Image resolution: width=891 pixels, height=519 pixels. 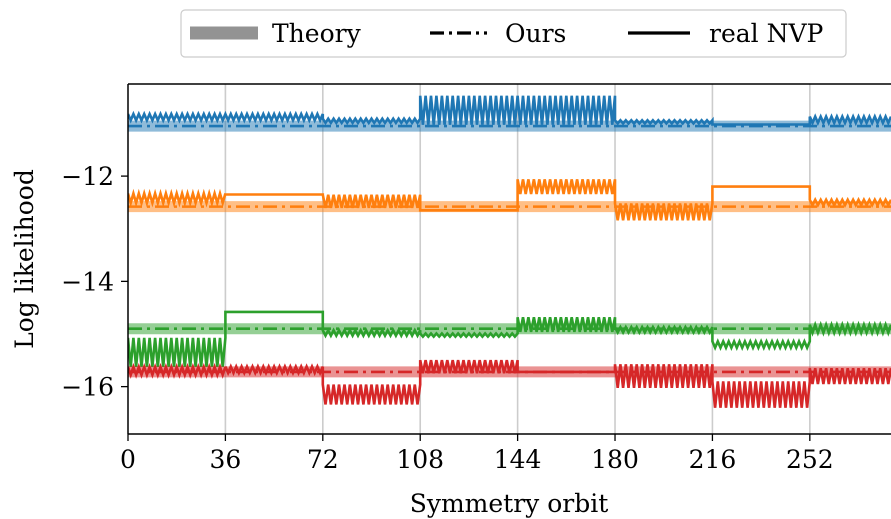 What do you see at coordinates (225, 459) in the screenshot?
I see `x-tick-label-36: 36` at bounding box center [225, 459].